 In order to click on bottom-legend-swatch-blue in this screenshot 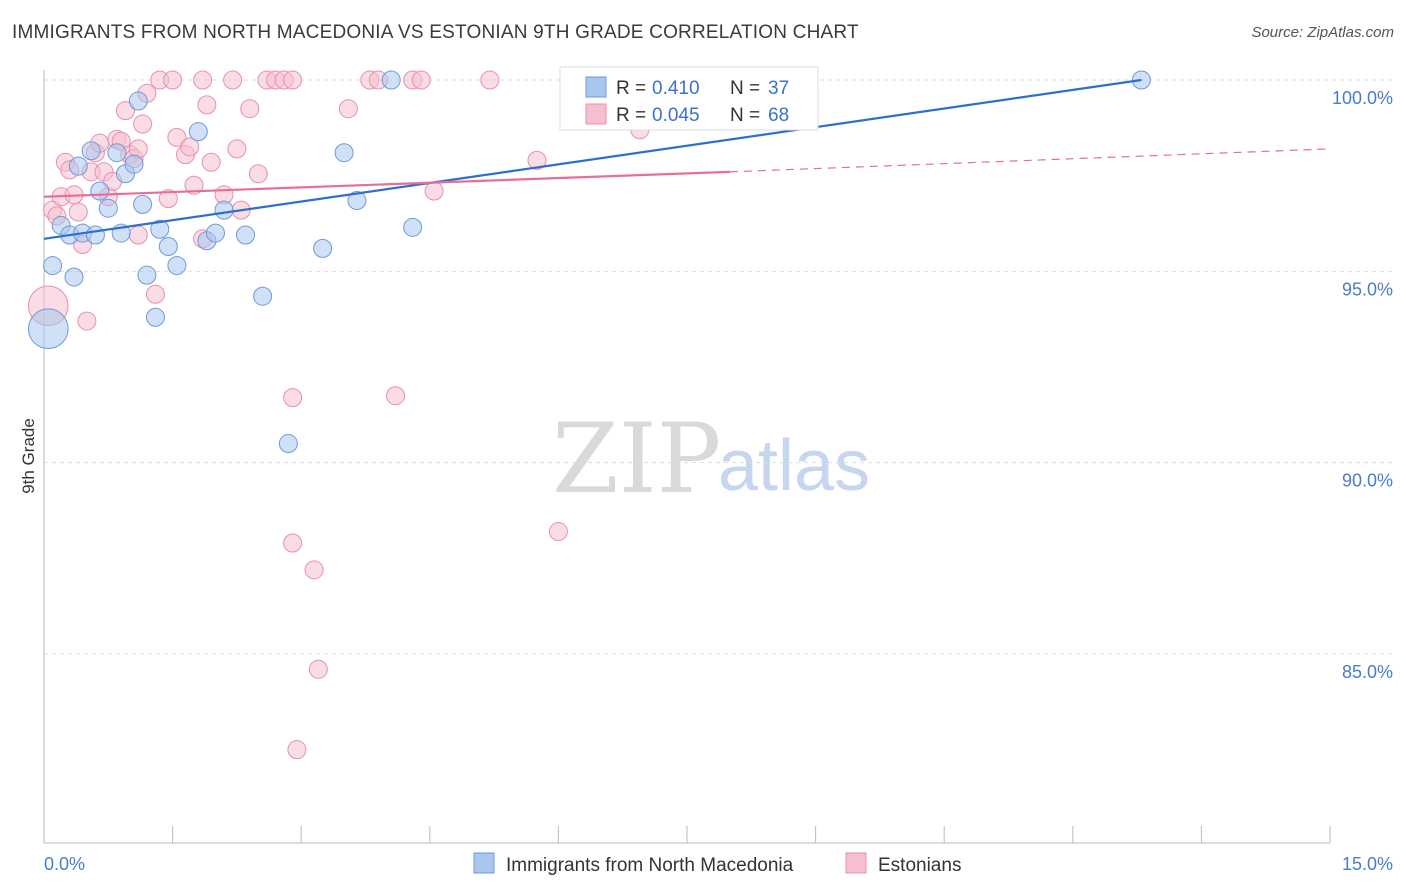, I will do `click(484, 863)`.